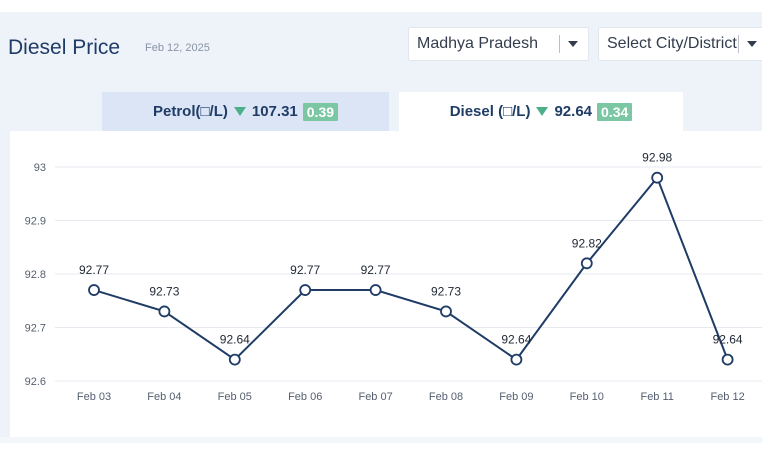  I want to click on data-value-label: 92.98, so click(657, 158).